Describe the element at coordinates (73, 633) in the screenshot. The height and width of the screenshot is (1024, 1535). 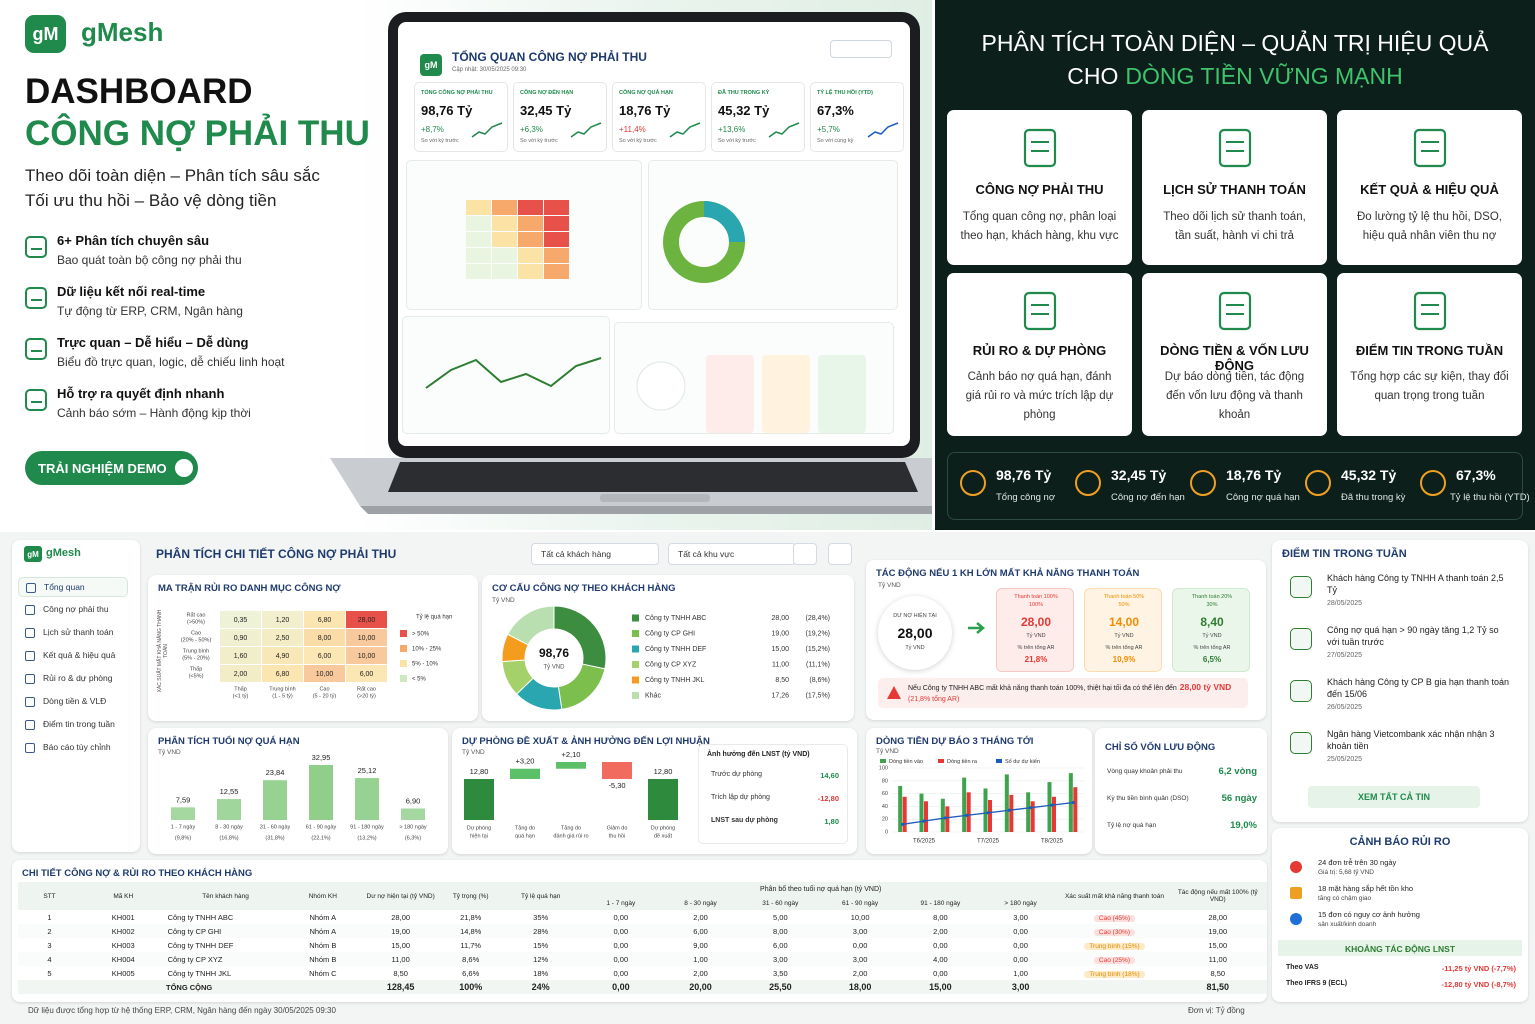
I see `menu-item: Lịch sử thanh toán` at that location.